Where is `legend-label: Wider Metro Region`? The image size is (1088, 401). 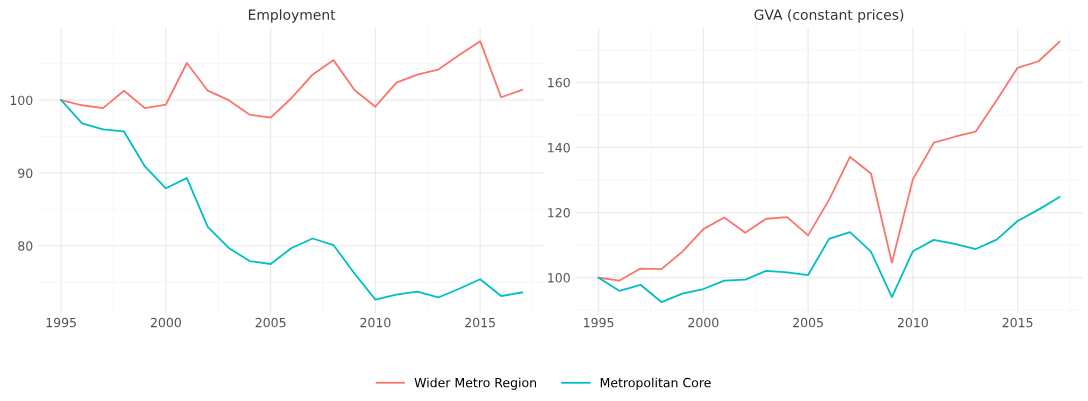 legend-label: Wider Metro Region is located at coordinates (475, 383).